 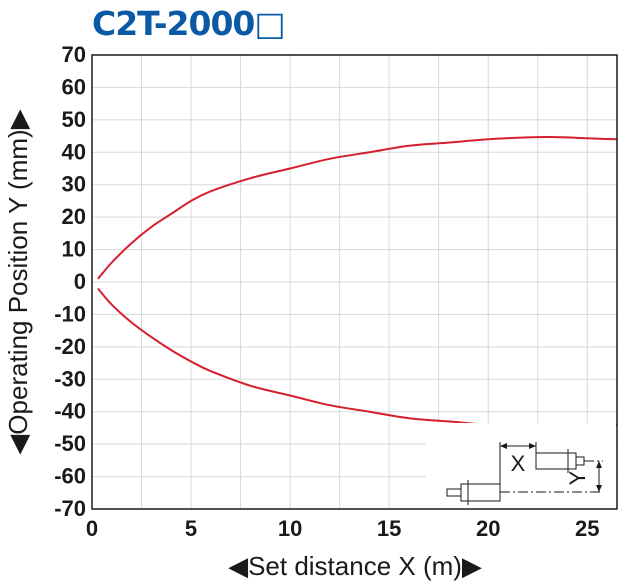 I want to click on y-tick-label: -30, so click(x=70, y=378).